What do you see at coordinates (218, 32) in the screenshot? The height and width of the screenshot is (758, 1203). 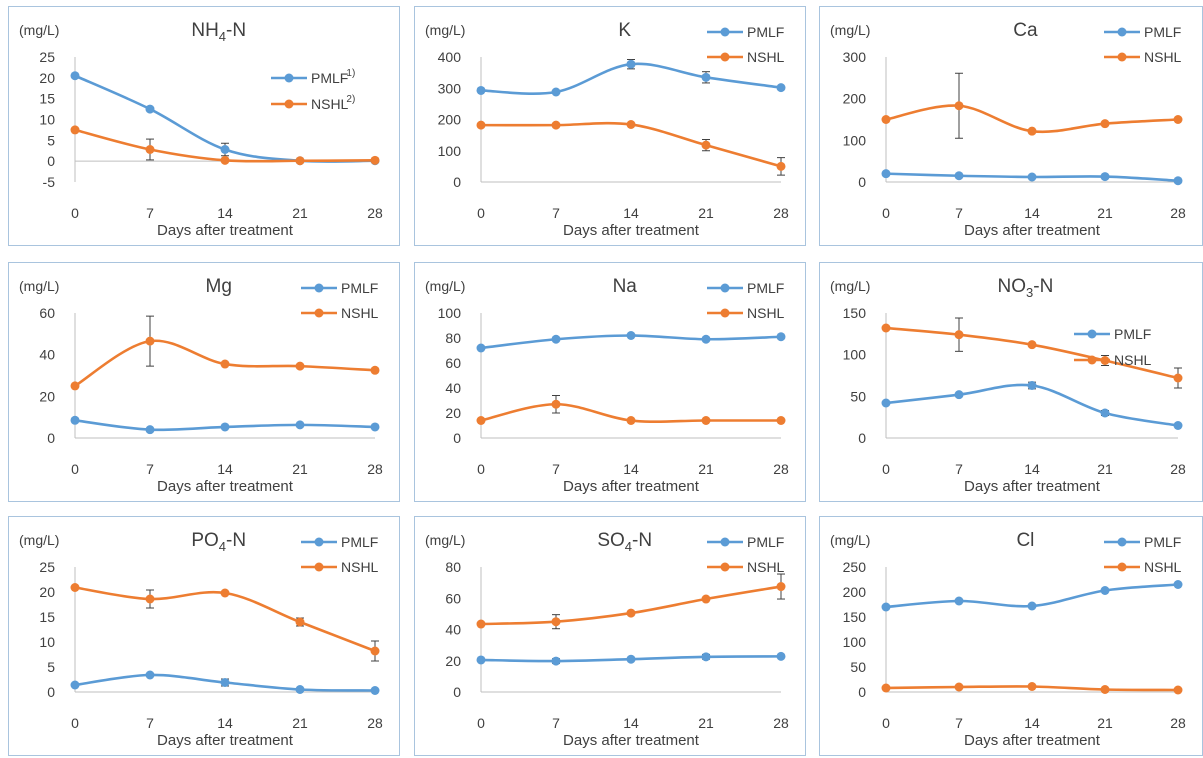 I see `chart-title: NH4-N` at bounding box center [218, 32].